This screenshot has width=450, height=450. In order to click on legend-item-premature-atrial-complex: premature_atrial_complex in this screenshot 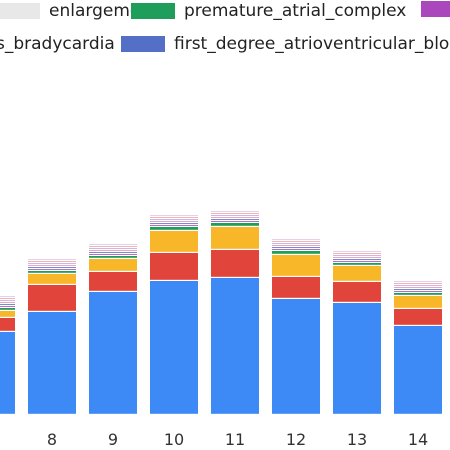, I will do `click(268, 11)`.